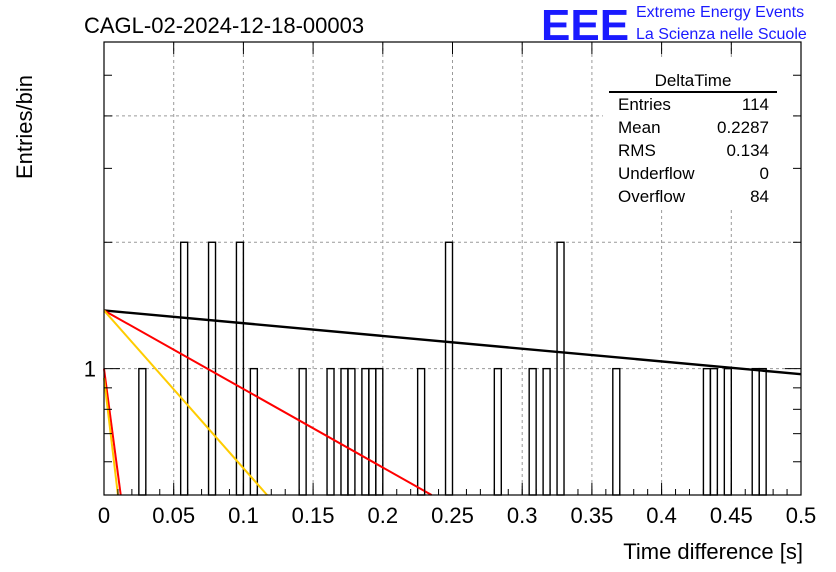 The height and width of the screenshot is (572, 836). I want to click on stats-row-value: 0.2287, so click(743, 127).